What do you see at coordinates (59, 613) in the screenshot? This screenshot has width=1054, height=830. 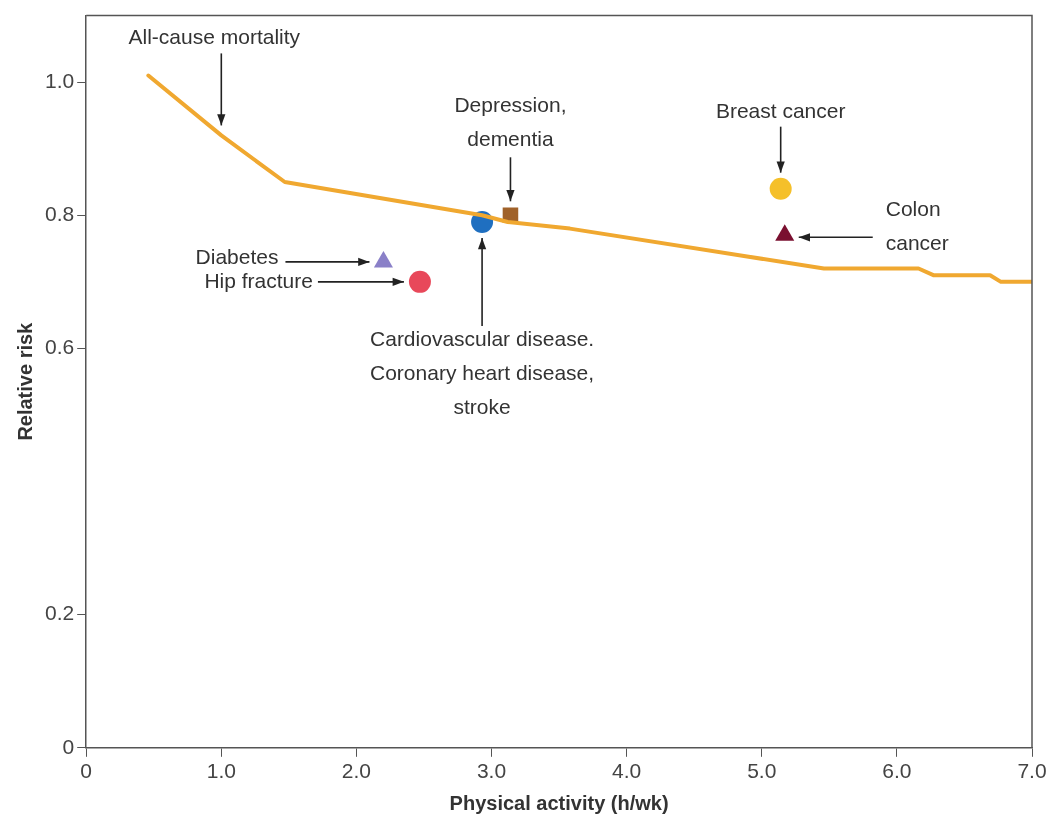 I see `y-tick-label: 0.2` at bounding box center [59, 613].